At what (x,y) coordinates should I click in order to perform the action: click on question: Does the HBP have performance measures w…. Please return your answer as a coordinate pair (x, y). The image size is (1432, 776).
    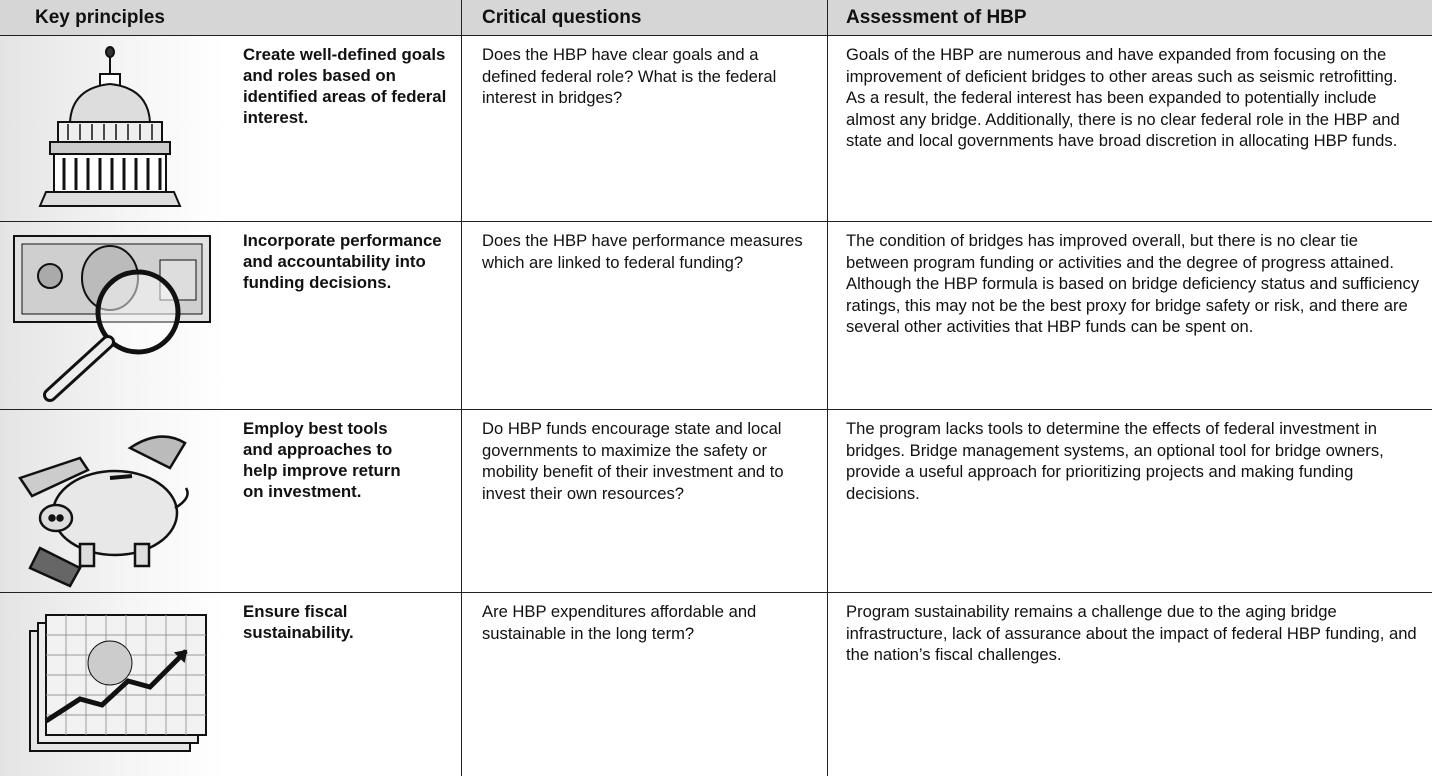
    Looking at the image, I should click on (645, 316).